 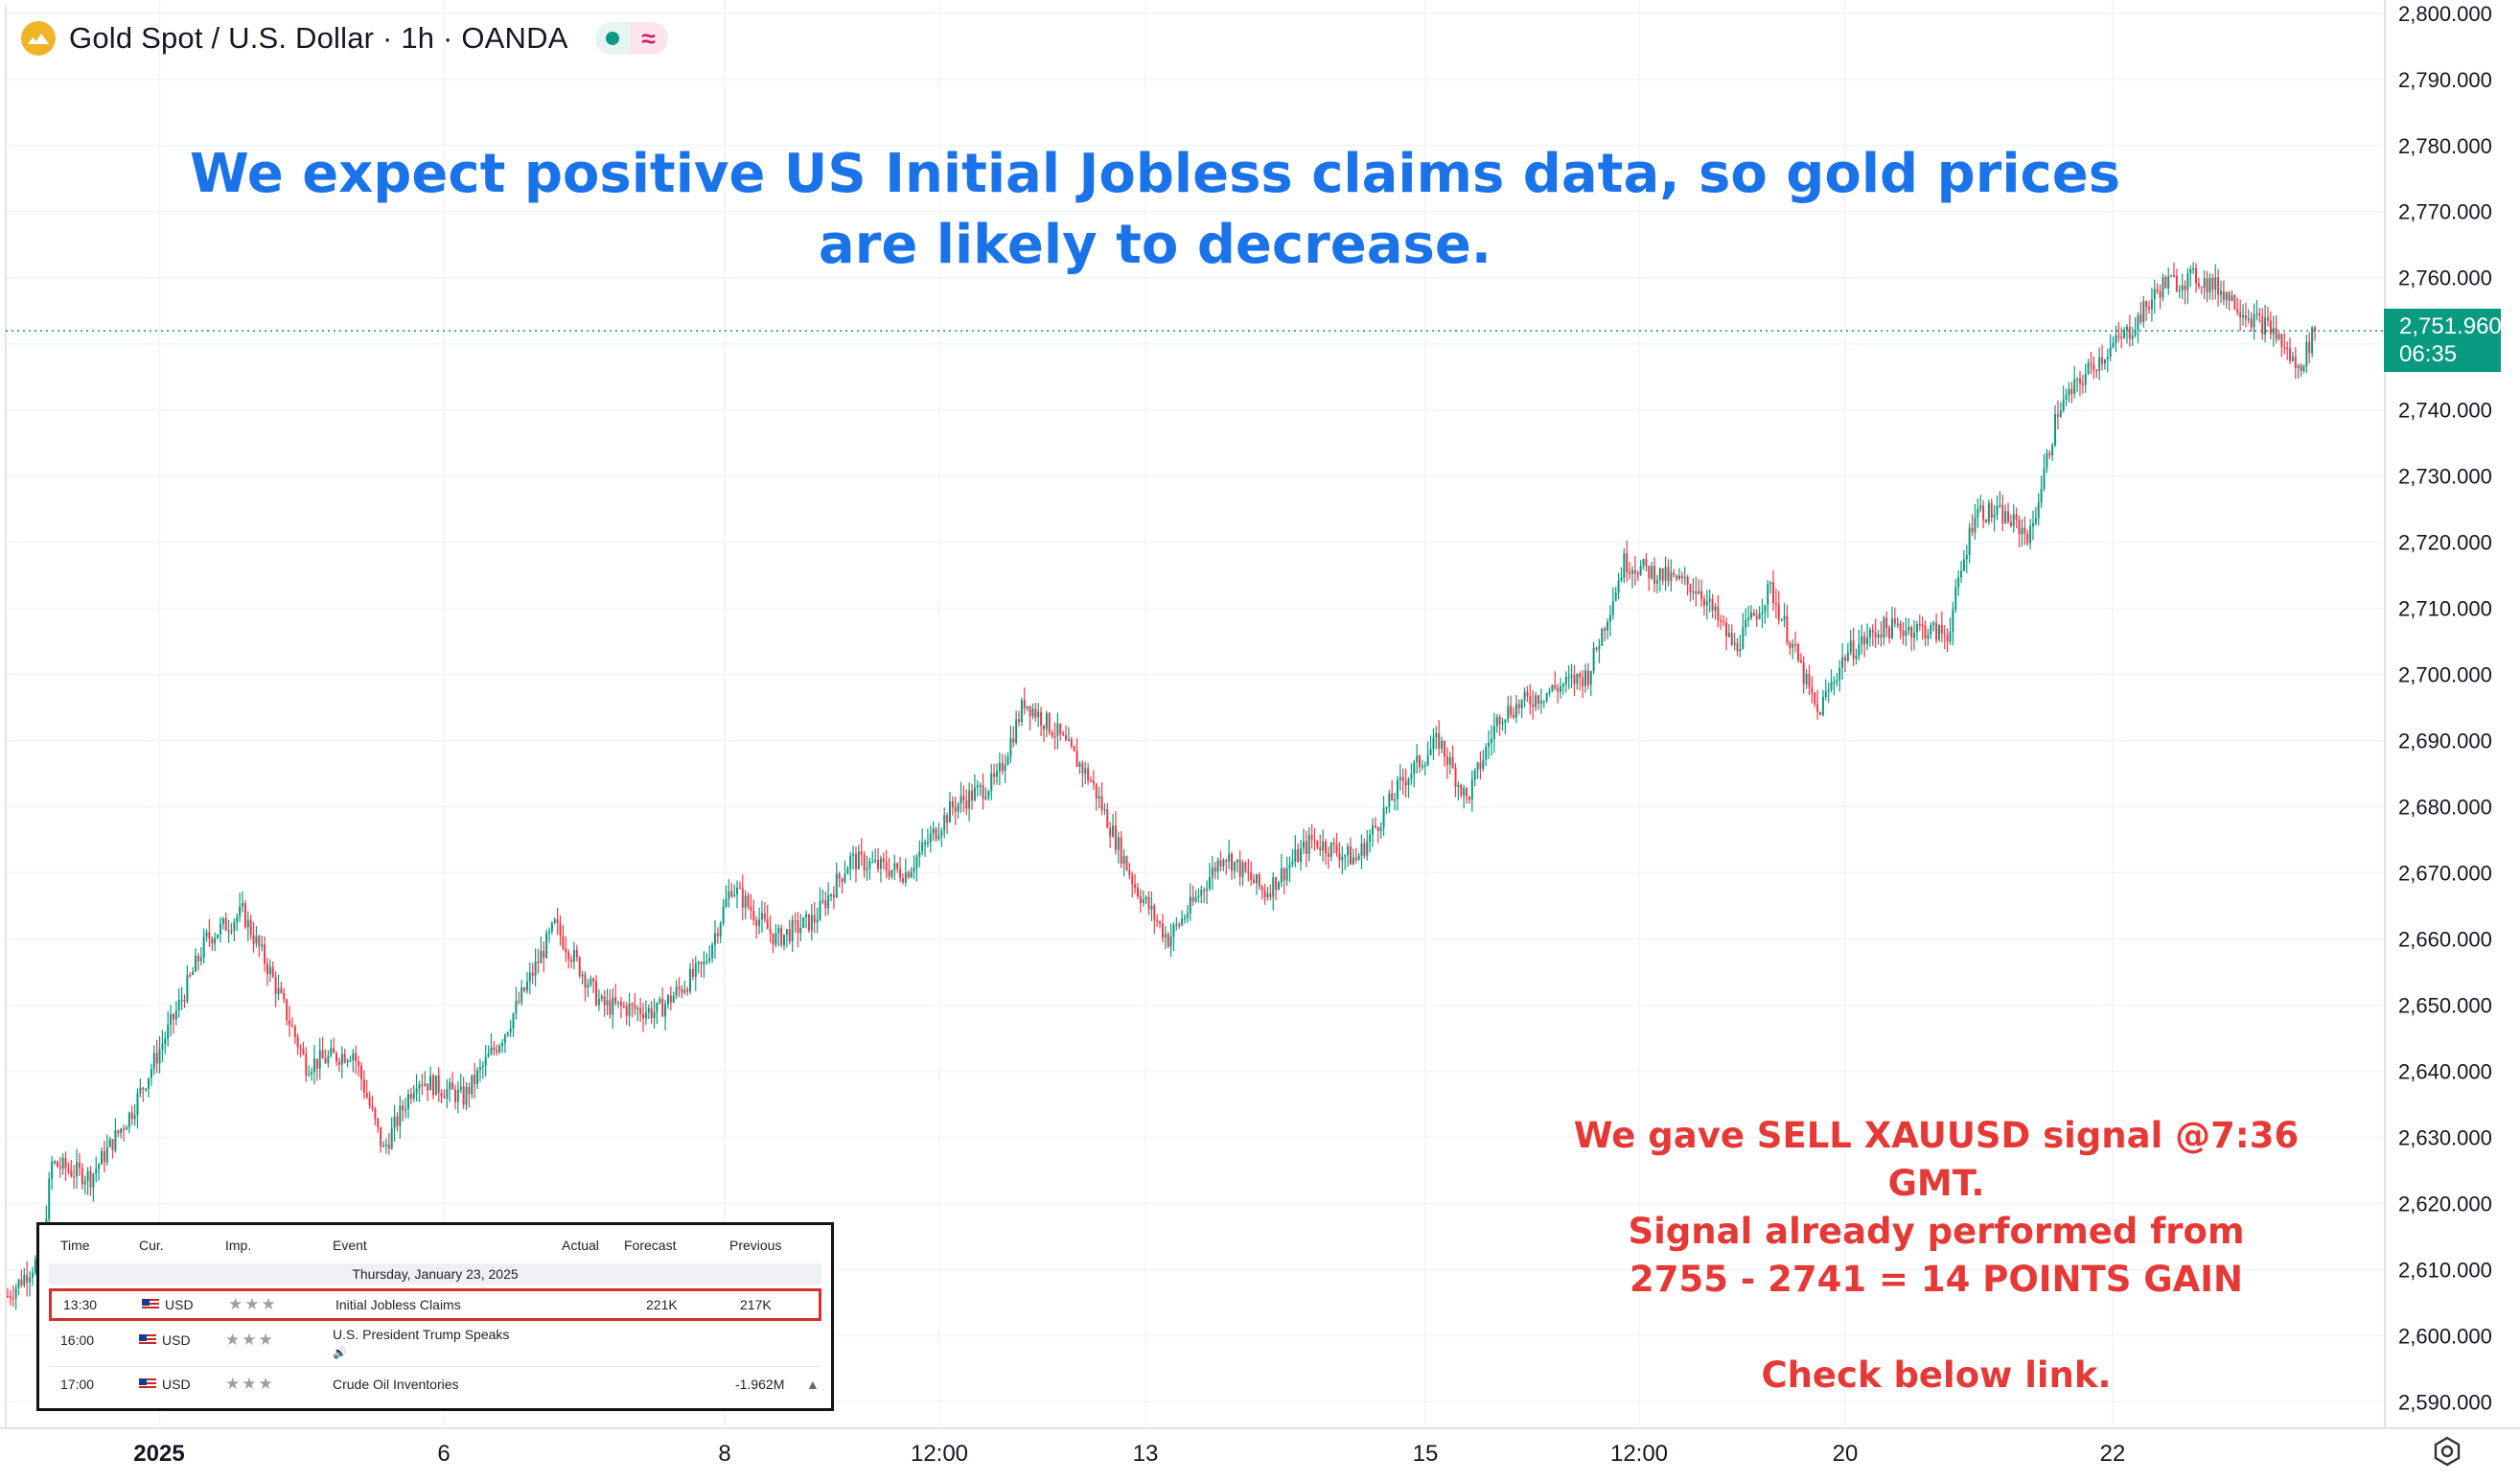 I want to click on speaker-icon: 🔊, so click(x=340, y=1352).